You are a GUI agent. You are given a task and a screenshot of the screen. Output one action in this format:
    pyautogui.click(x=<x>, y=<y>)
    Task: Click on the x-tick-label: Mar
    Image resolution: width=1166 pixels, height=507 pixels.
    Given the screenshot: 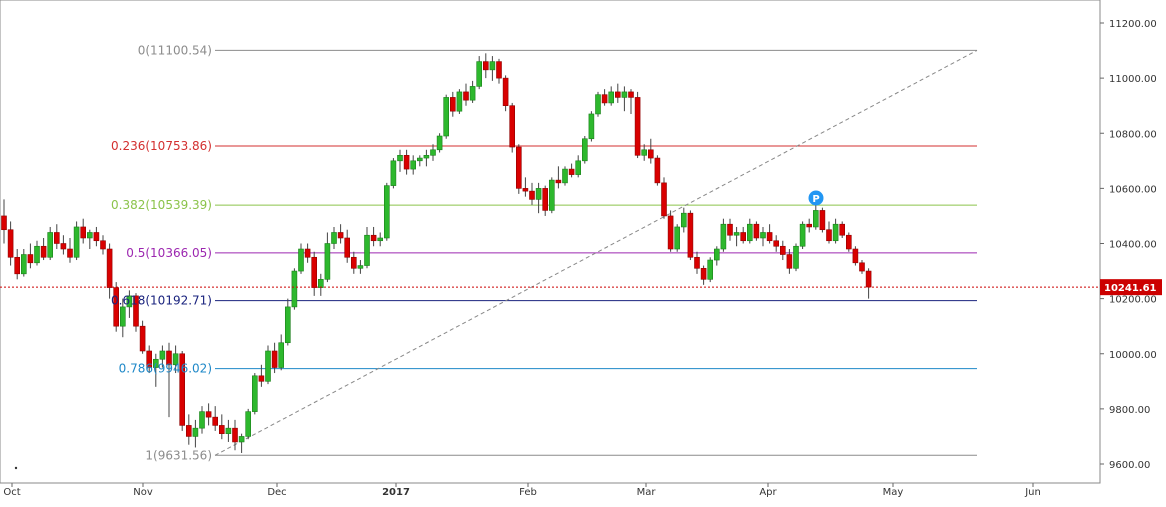 What is the action you would take?
    pyautogui.click(x=647, y=492)
    